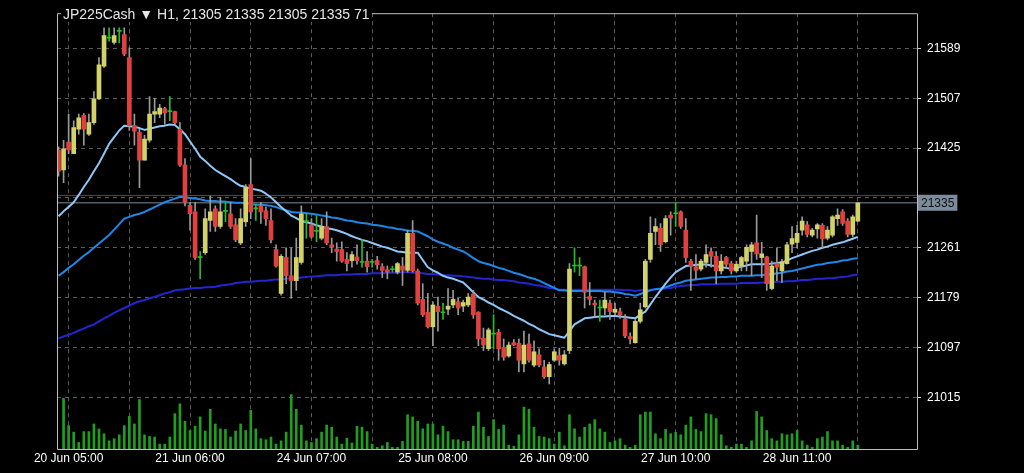 The image size is (1024, 473). I want to click on y-tick-label: 21261, so click(944, 247).